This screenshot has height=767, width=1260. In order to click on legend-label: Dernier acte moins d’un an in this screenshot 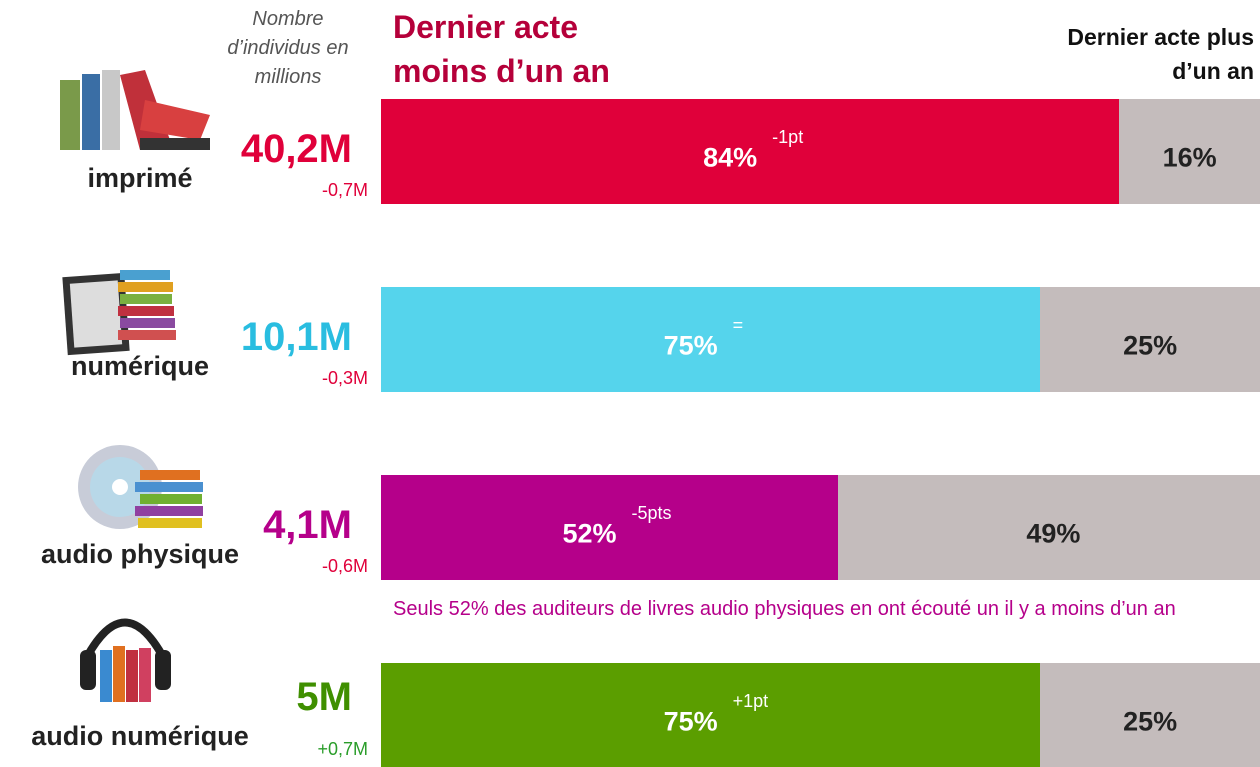, I will do `click(501, 49)`.